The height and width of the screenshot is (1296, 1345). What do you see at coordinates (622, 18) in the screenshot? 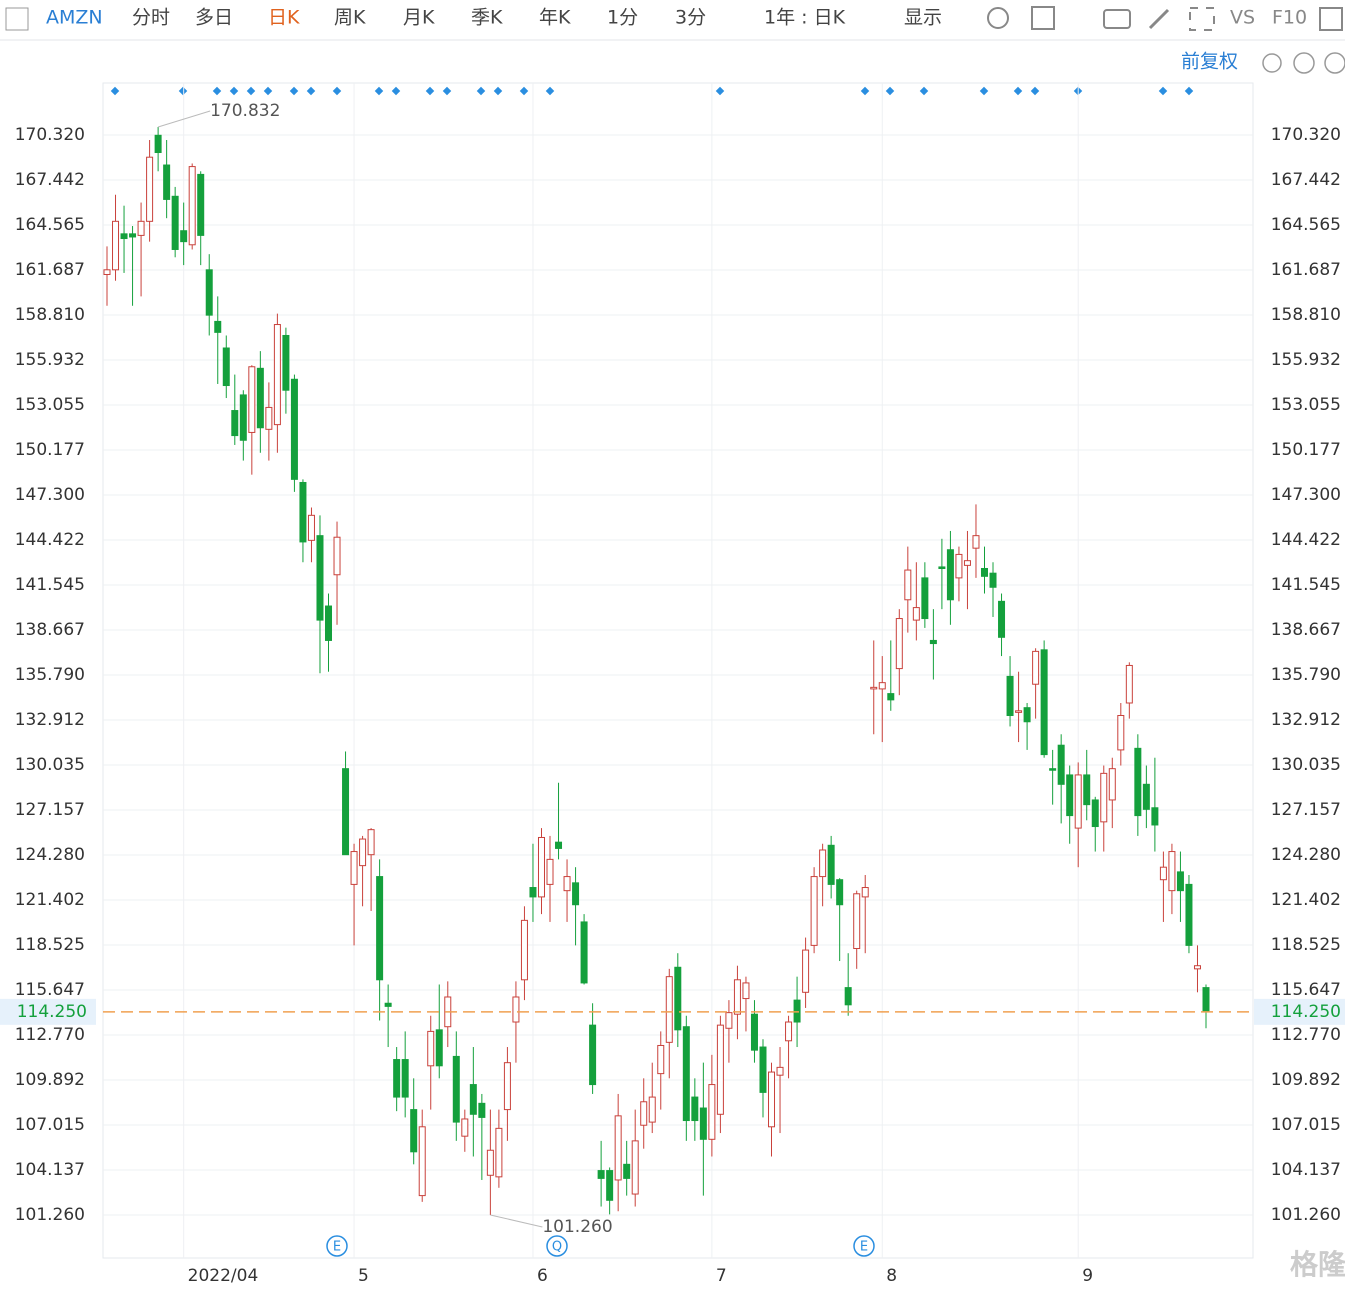
I see `tab: 1分` at bounding box center [622, 18].